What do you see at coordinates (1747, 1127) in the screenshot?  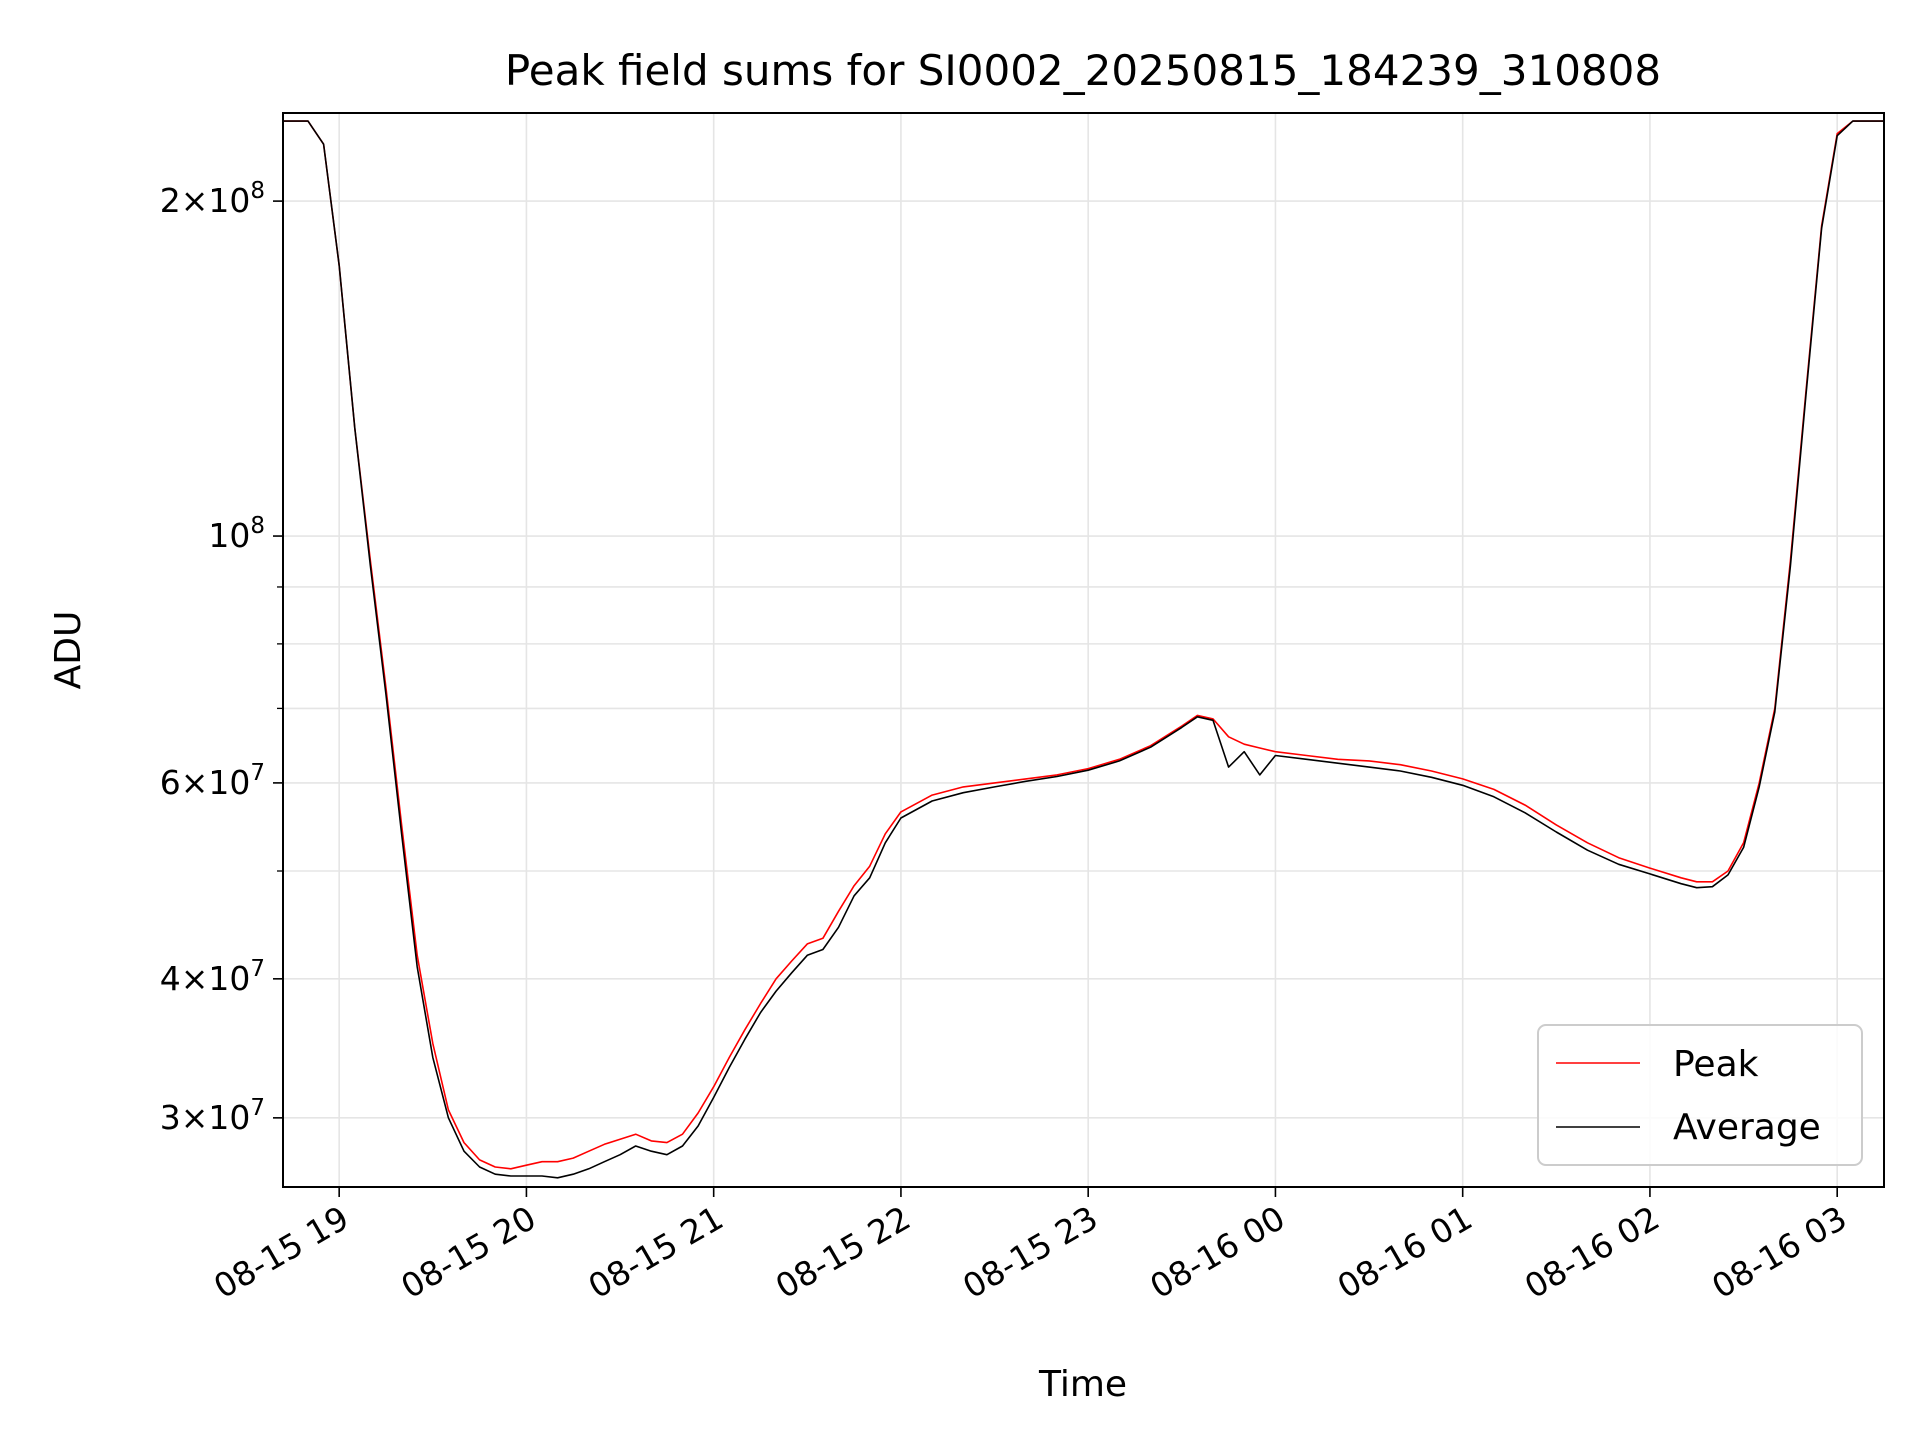 I see `legend-average-label: Average` at bounding box center [1747, 1127].